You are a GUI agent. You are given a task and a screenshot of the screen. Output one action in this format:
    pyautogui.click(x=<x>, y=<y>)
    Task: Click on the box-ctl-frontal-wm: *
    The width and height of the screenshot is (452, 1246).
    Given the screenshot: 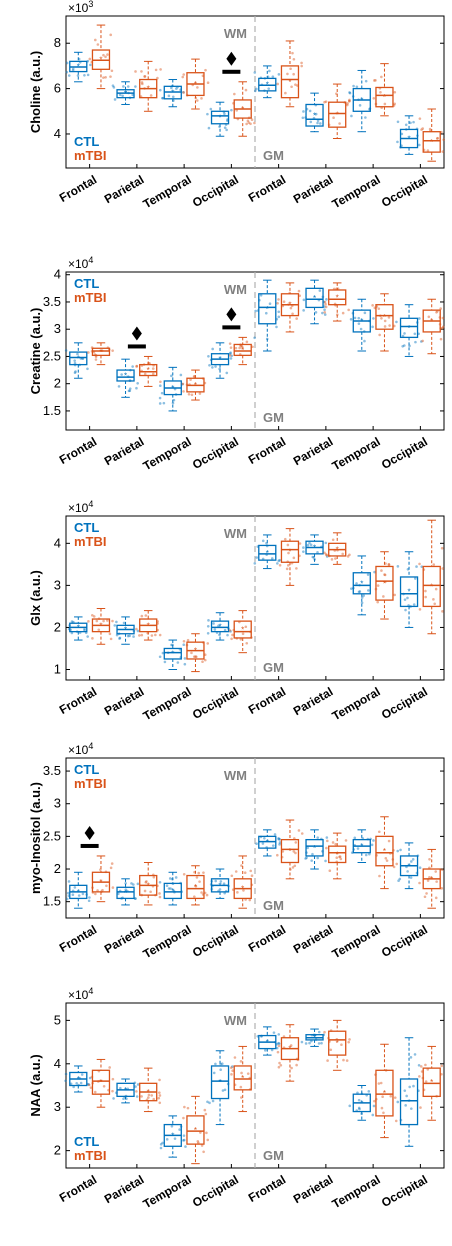 What is the action you would take?
    pyautogui.click(x=78, y=67)
    